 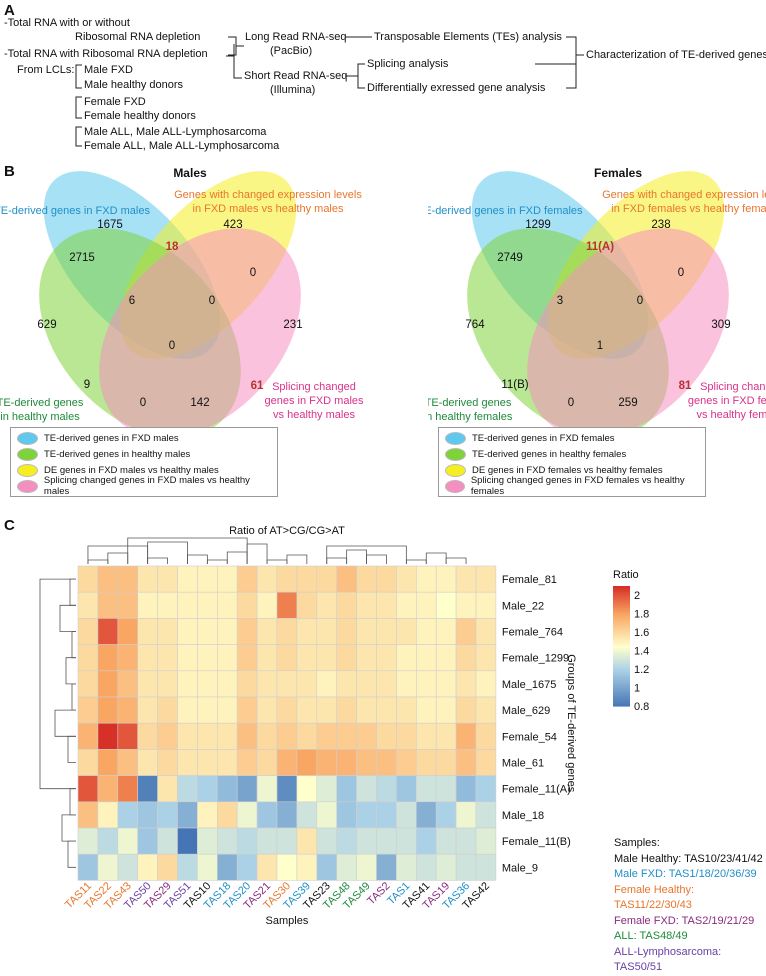 I want to click on row-label: Female_54, so click(x=529, y=737).